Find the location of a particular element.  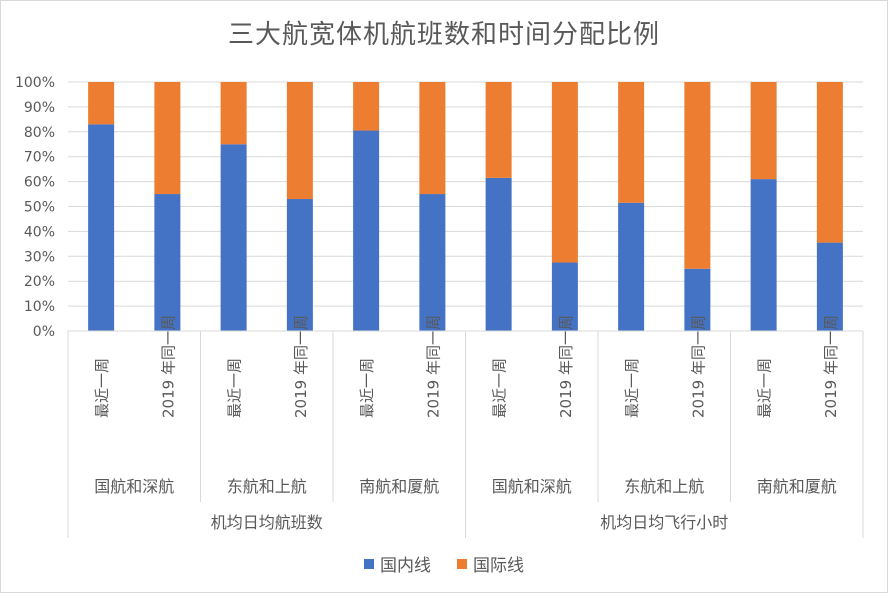

y-tick-label: 100% is located at coordinates (35, 83).